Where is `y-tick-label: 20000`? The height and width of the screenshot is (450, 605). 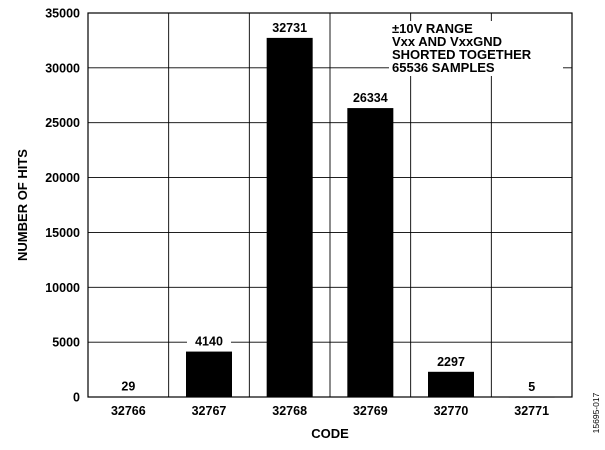 y-tick-label: 20000 is located at coordinates (62, 178).